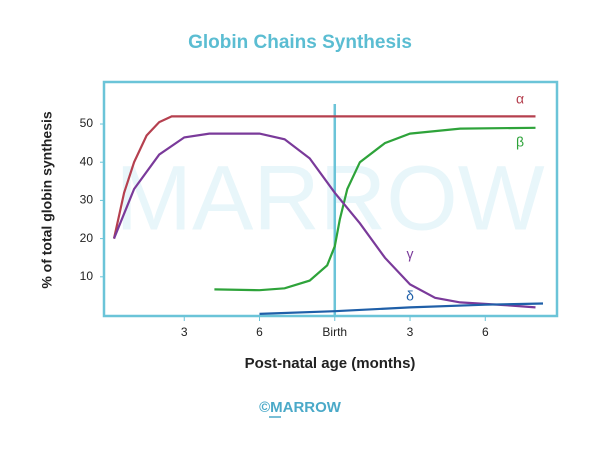 The width and height of the screenshot is (600, 450). What do you see at coordinates (47, 200) in the screenshot?
I see `y-axis-title: % of total globin synthesis` at bounding box center [47, 200].